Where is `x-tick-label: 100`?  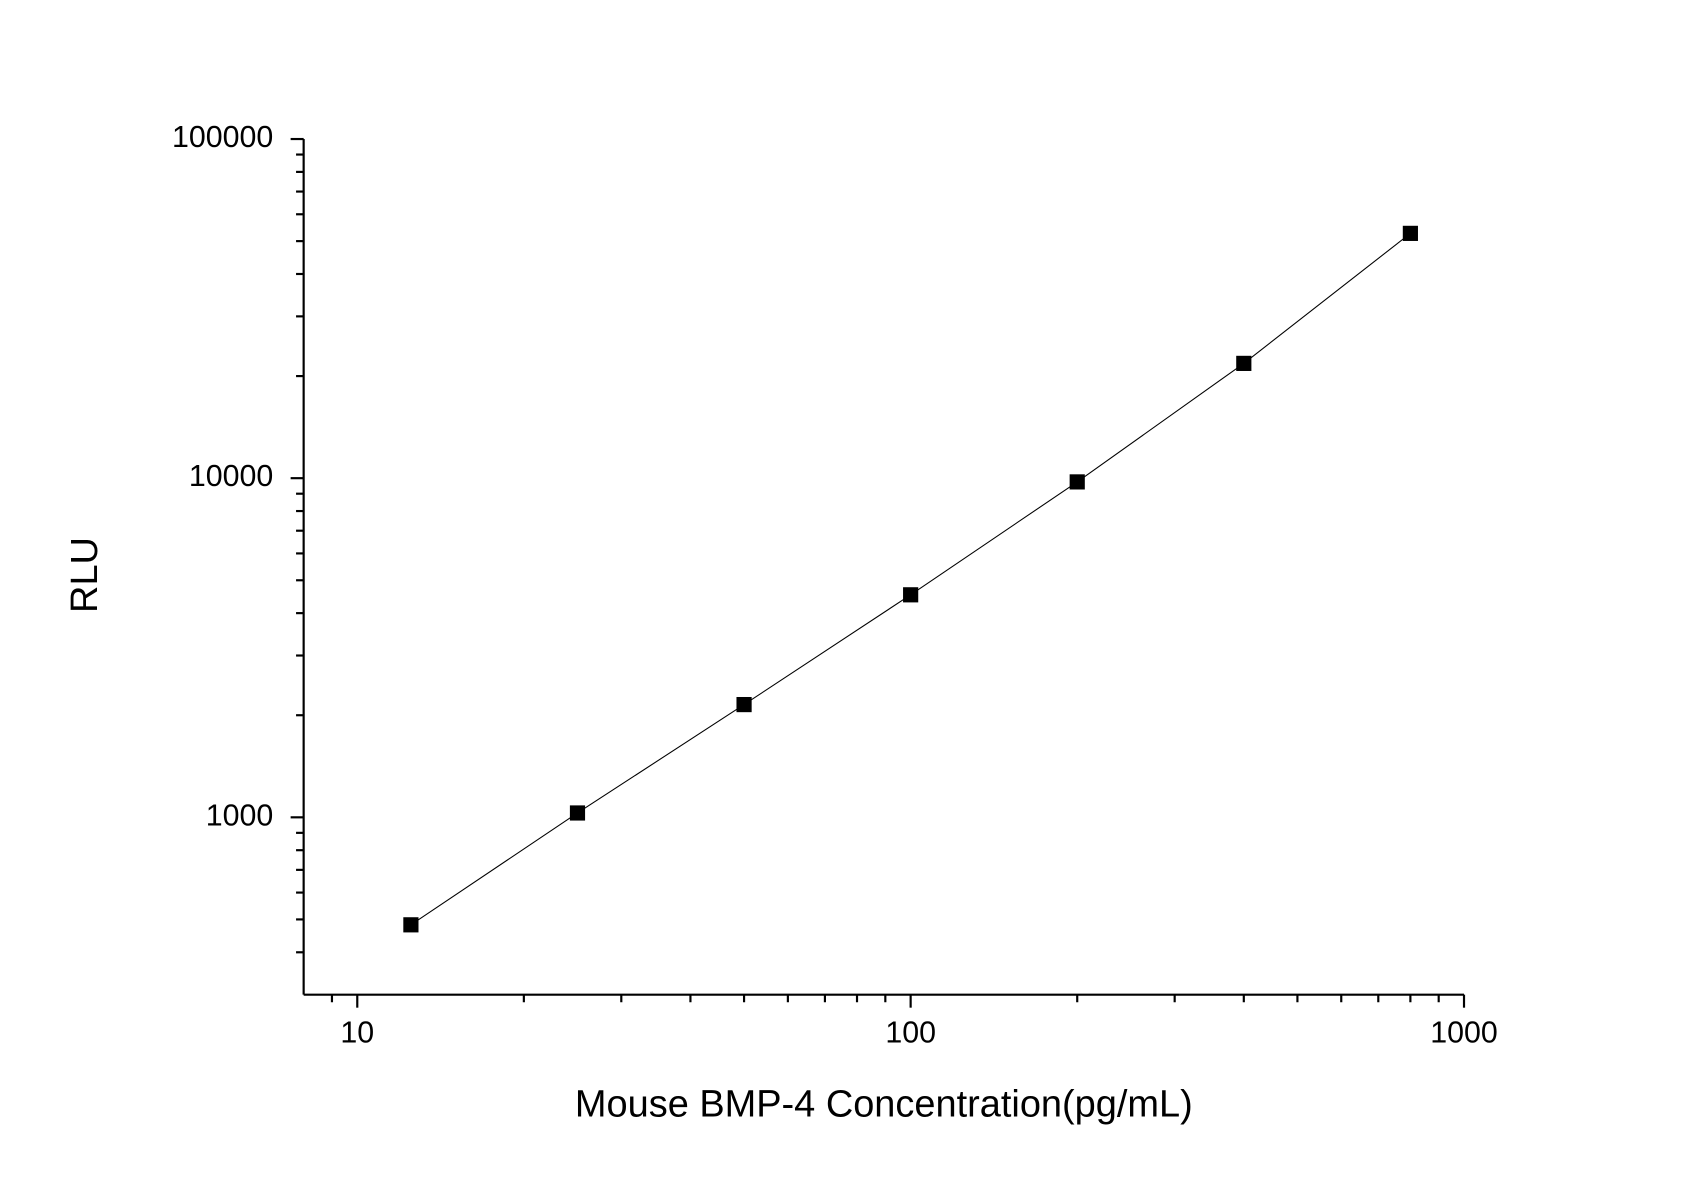
x-tick-label: 100 is located at coordinates (910, 1032).